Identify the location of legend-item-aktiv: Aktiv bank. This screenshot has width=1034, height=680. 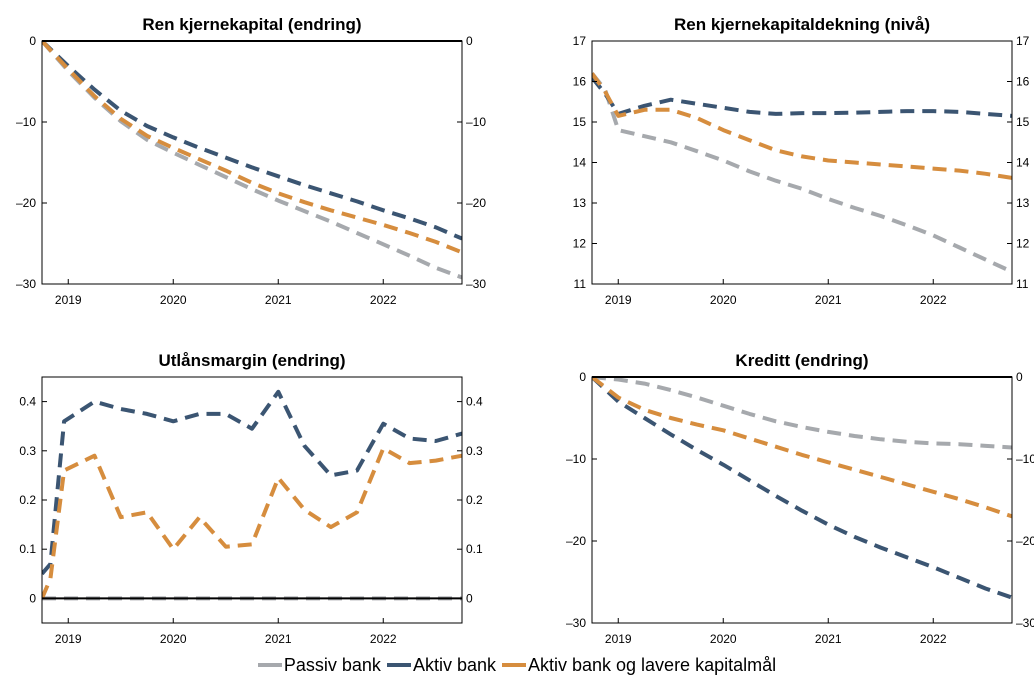
(441, 665).